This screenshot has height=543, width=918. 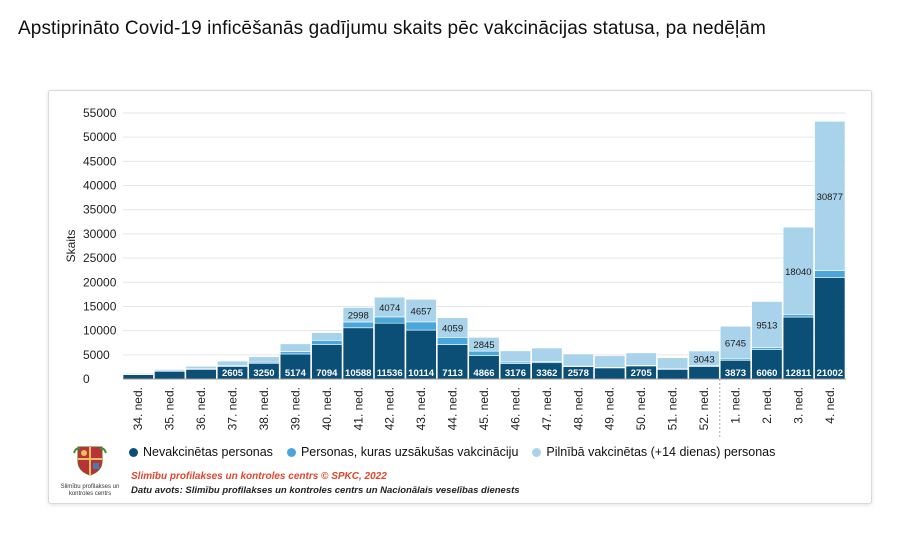 What do you see at coordinates (100, 282) in the screenshot?
I see `y-tick-label: 20000` at bounding box center [100, 282].